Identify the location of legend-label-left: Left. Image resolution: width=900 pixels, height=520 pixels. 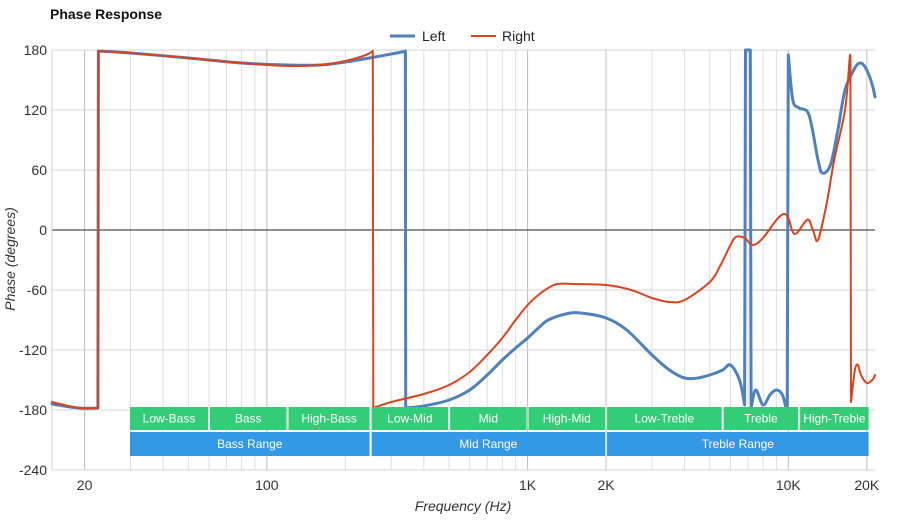
(433, 36).